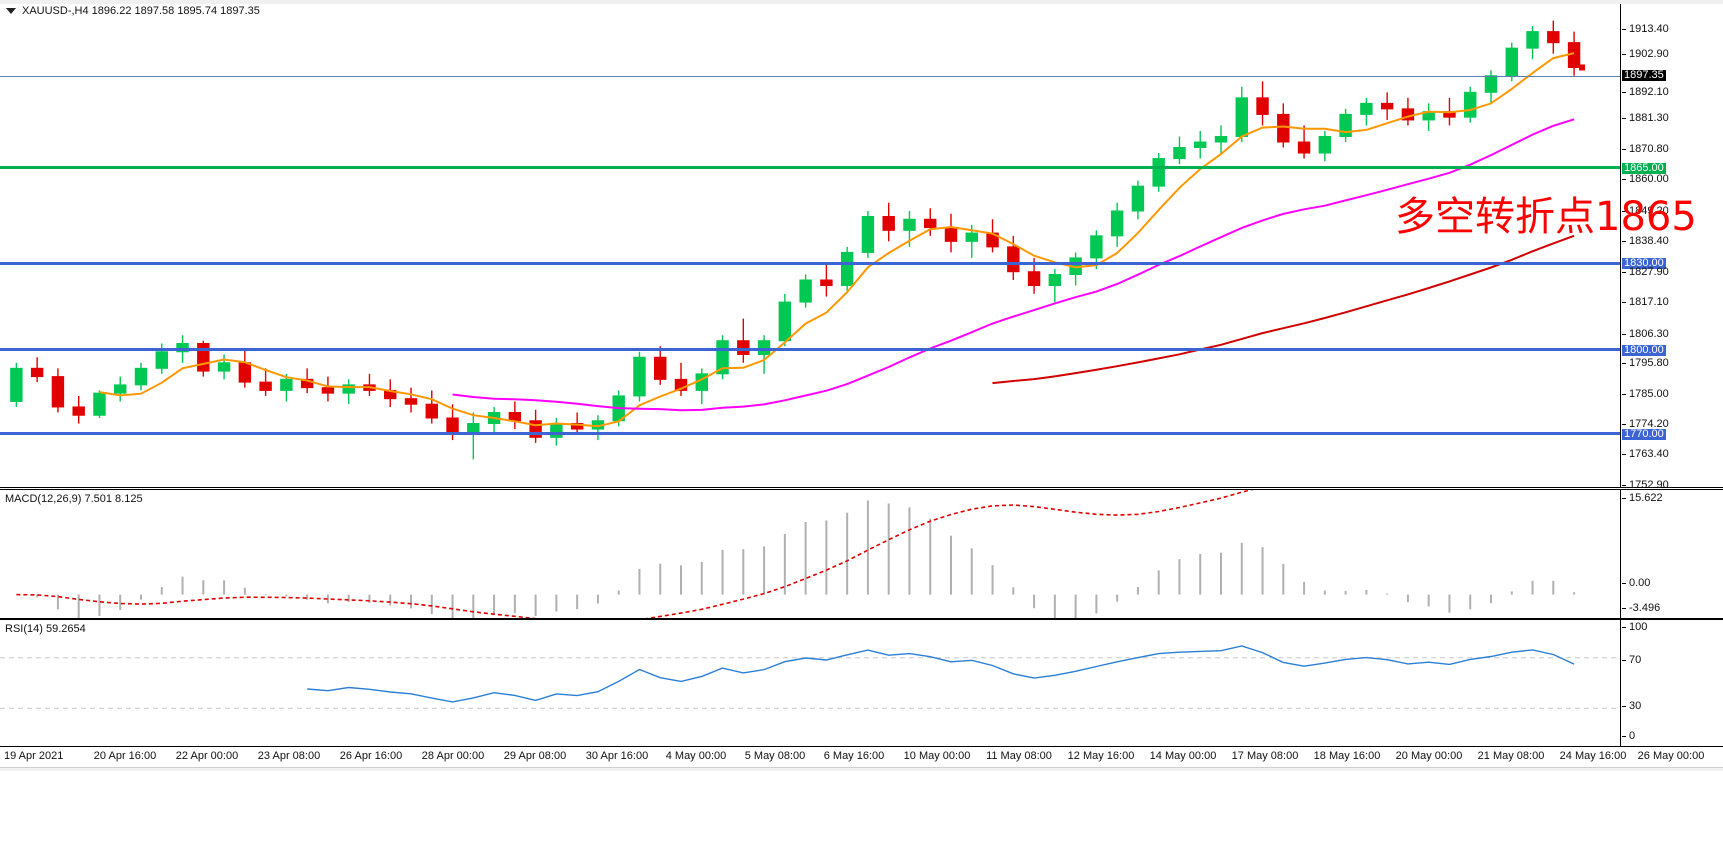 This screenshot has width=1723, height=843. What do you see at coordinates (1546, 217) in the screenshot?
I see `annotation-pivot-label: 多空转折点1865` at bounding box center [1546, 217].